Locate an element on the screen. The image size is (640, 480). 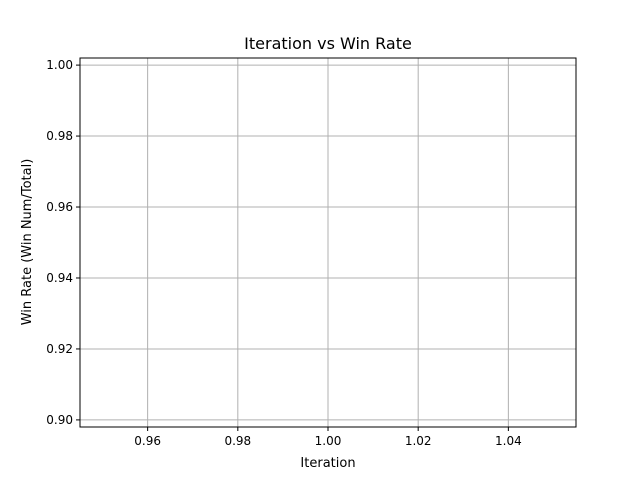
chart-title: Iteration vs Win Rate is located at coordinates (328, 43).